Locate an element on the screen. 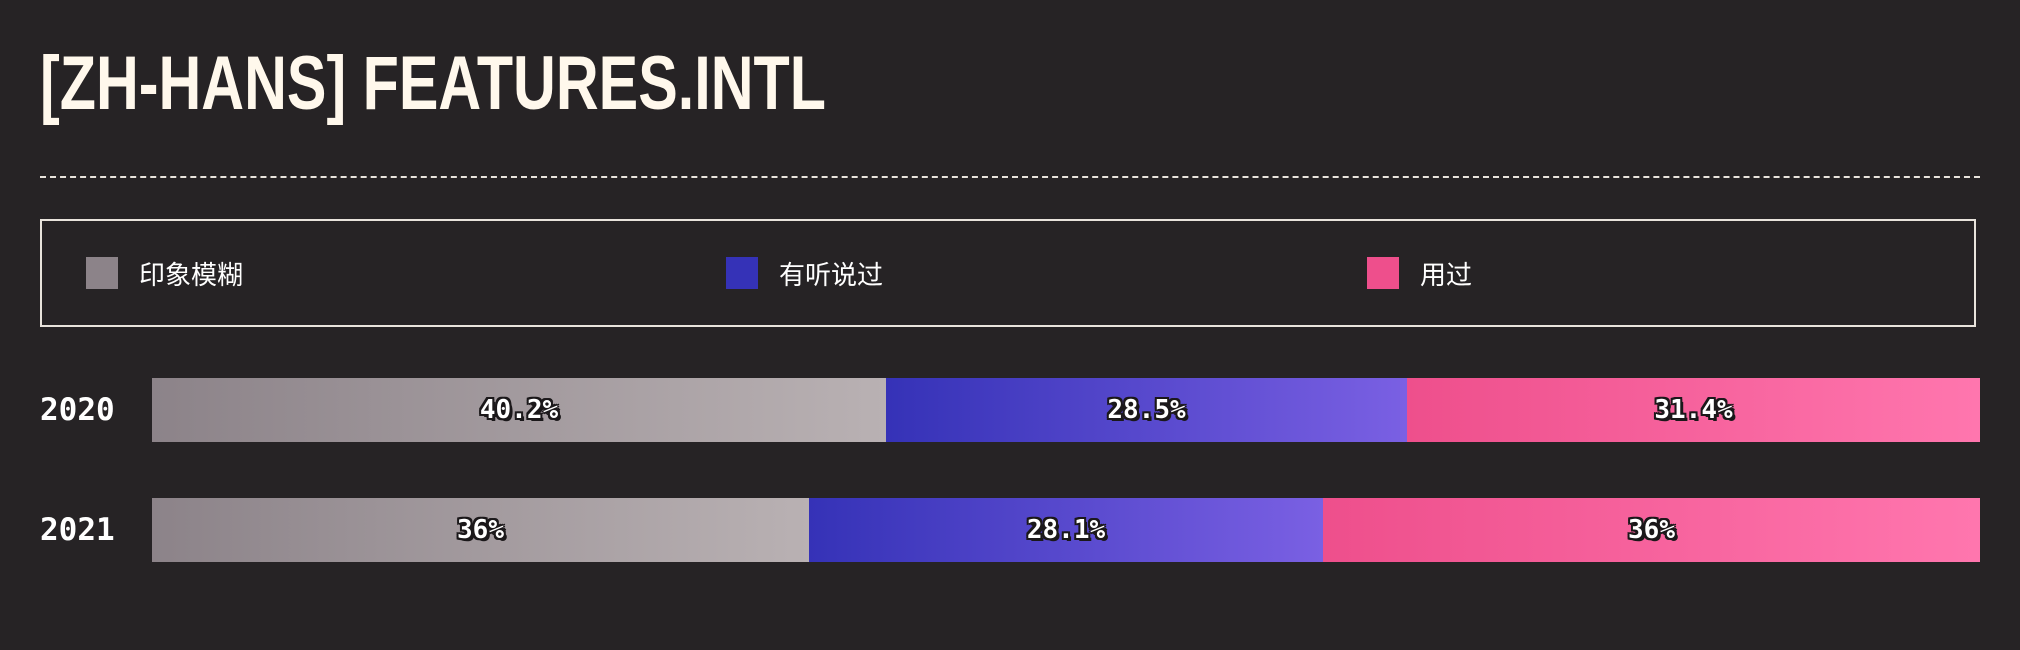 Image resolution: width=2020 pixels, height=650 pixels. legend-swatch-vague is located at coordinates (102, 273).